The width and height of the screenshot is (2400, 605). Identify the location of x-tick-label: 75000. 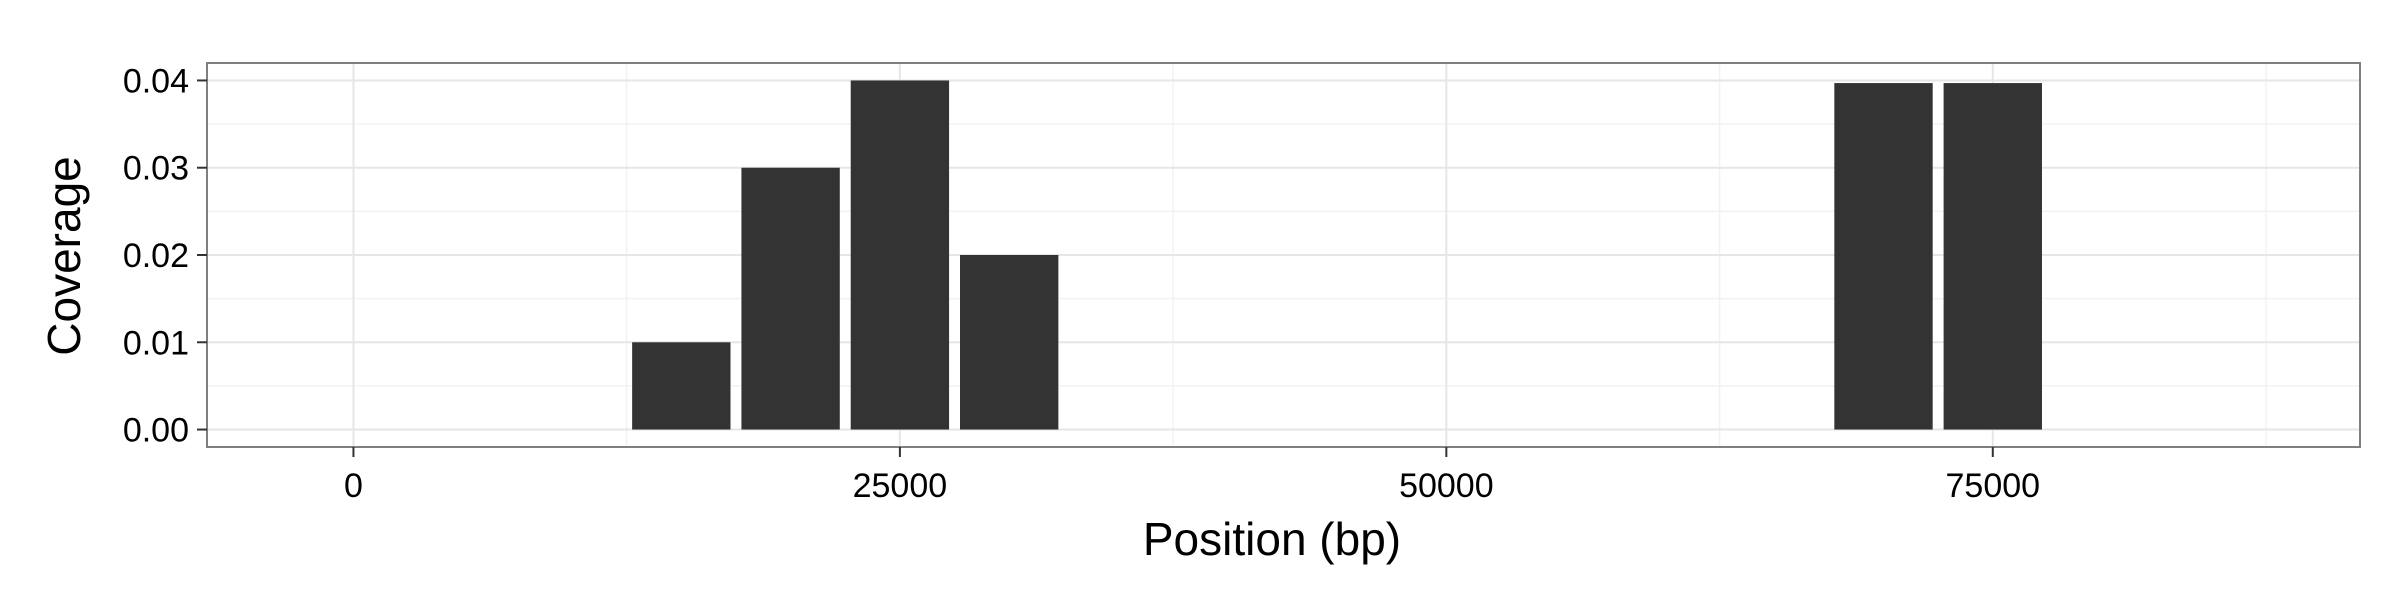
(1993, 486).